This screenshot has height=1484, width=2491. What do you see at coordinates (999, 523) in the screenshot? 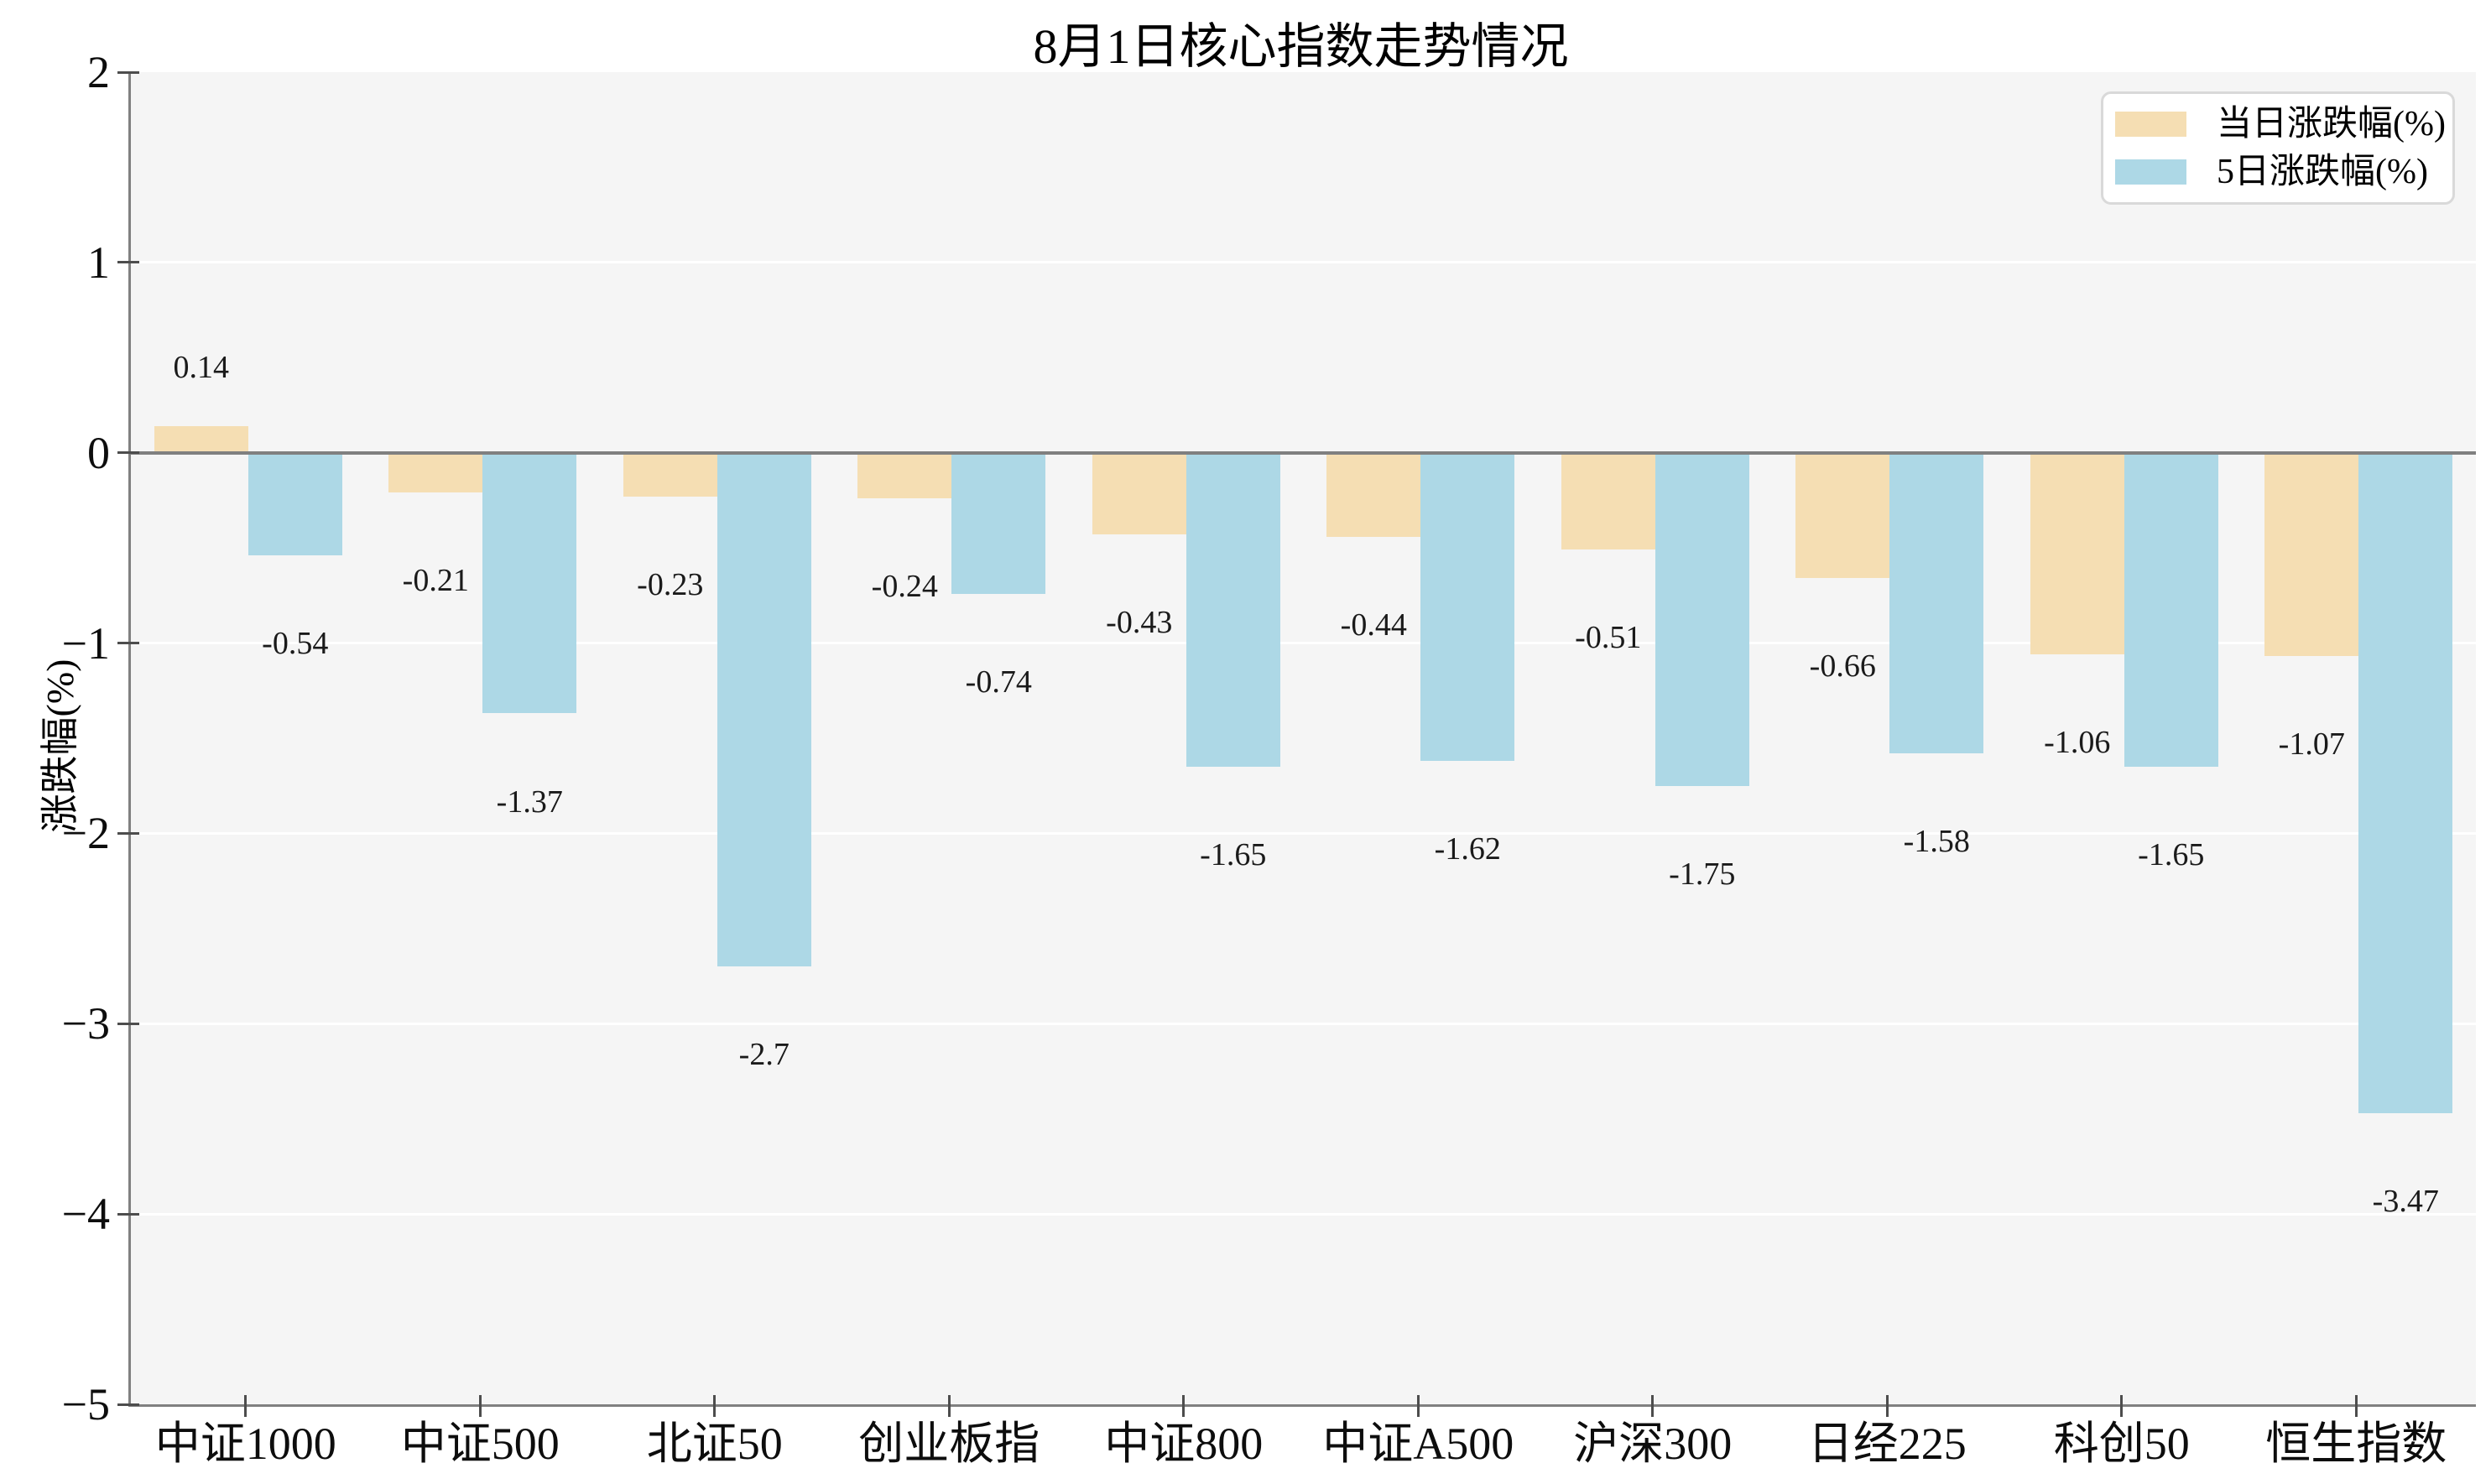
I see `bar-5日涨跌幅(%)-创业板指` at bounding box center [999, 523].